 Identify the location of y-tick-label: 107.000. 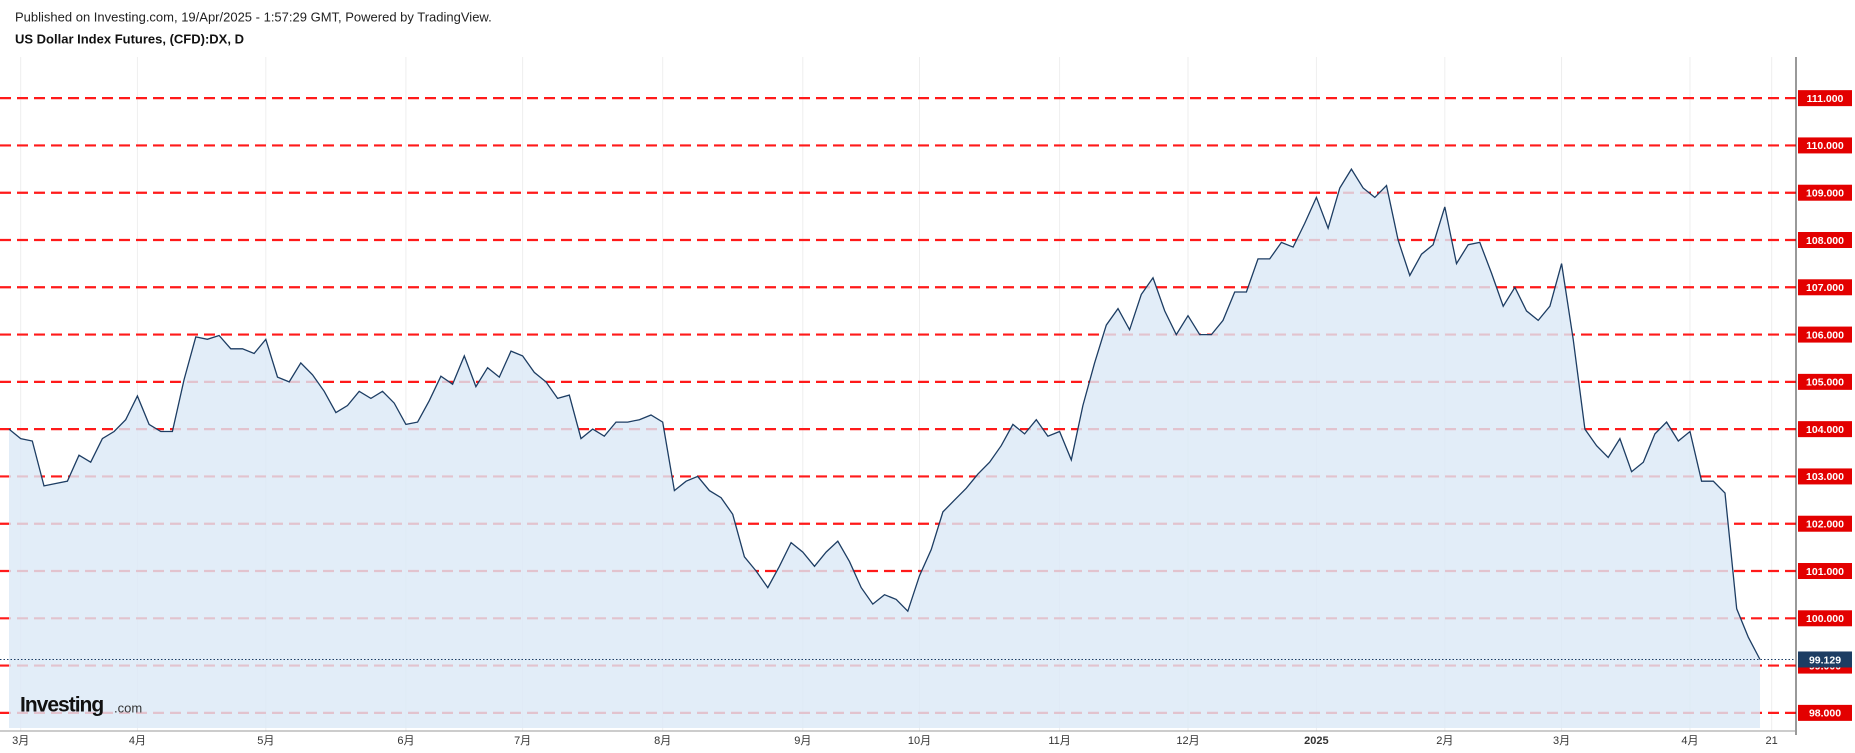
(1825, 288).